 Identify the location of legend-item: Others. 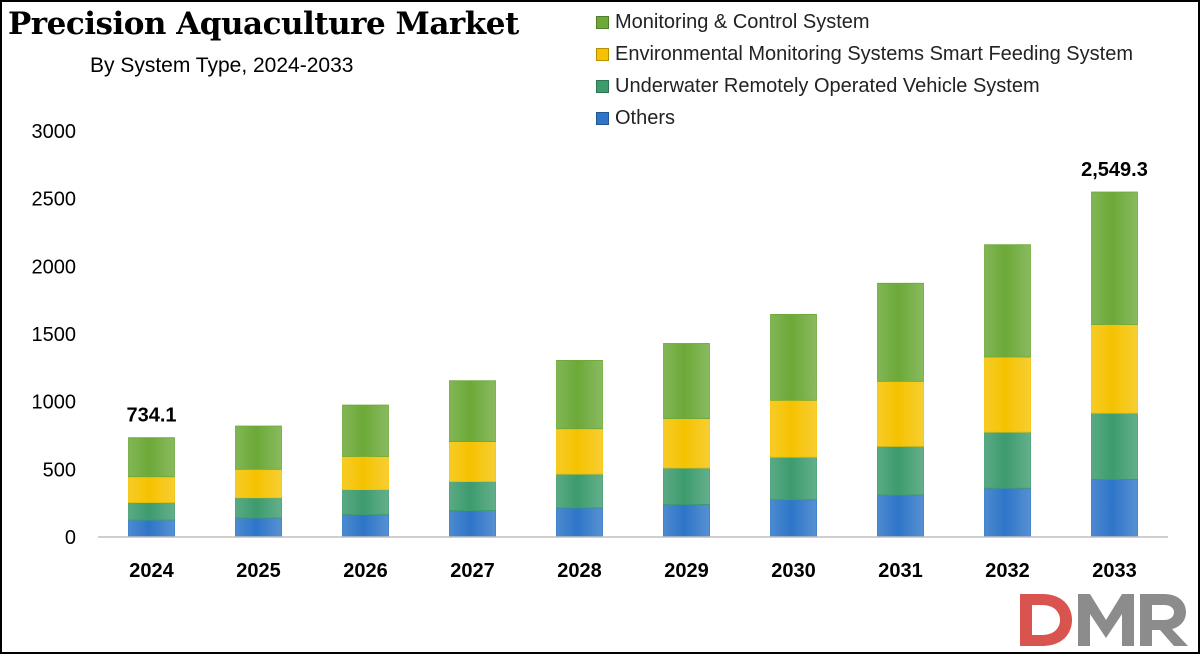
(864, 118).